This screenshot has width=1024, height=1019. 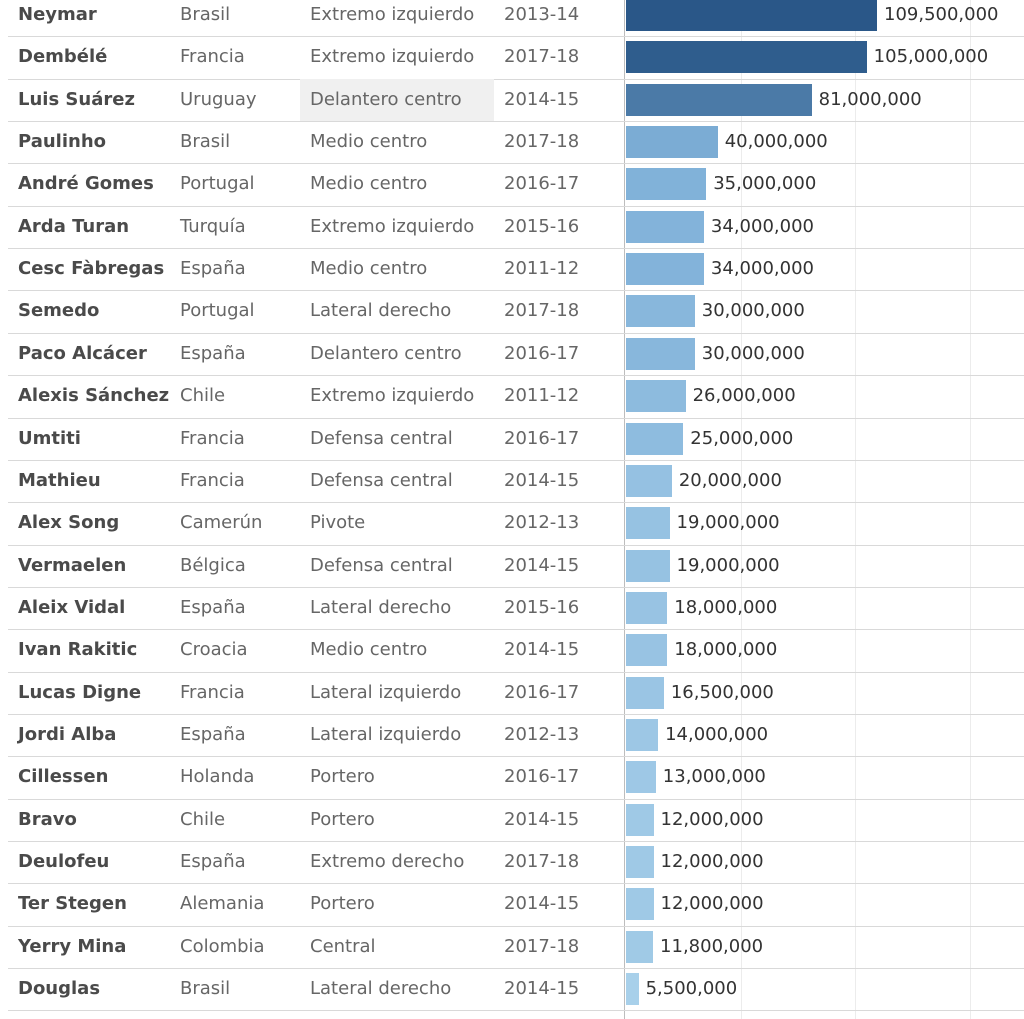 I want to click on fee-label: 11,800,000, so click(x=712, y=946).